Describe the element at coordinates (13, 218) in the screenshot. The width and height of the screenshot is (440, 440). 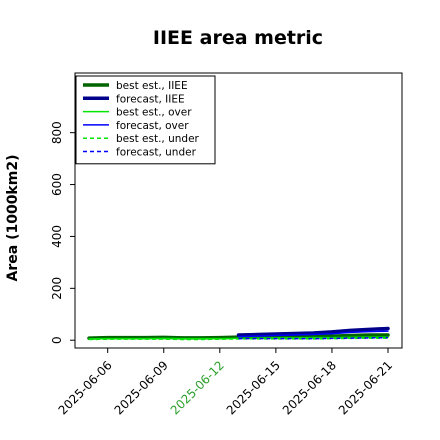
I see `y-axis-label: Area (1000km2)` at that location.